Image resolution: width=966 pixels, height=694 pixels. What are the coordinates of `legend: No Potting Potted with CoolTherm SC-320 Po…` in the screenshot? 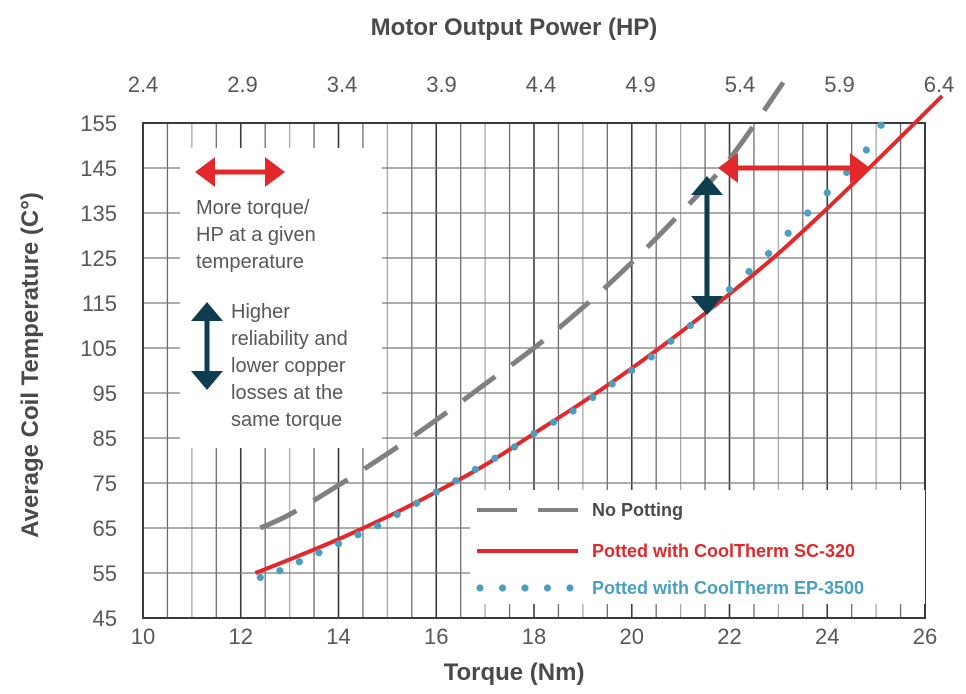 It's located at (670, 549).